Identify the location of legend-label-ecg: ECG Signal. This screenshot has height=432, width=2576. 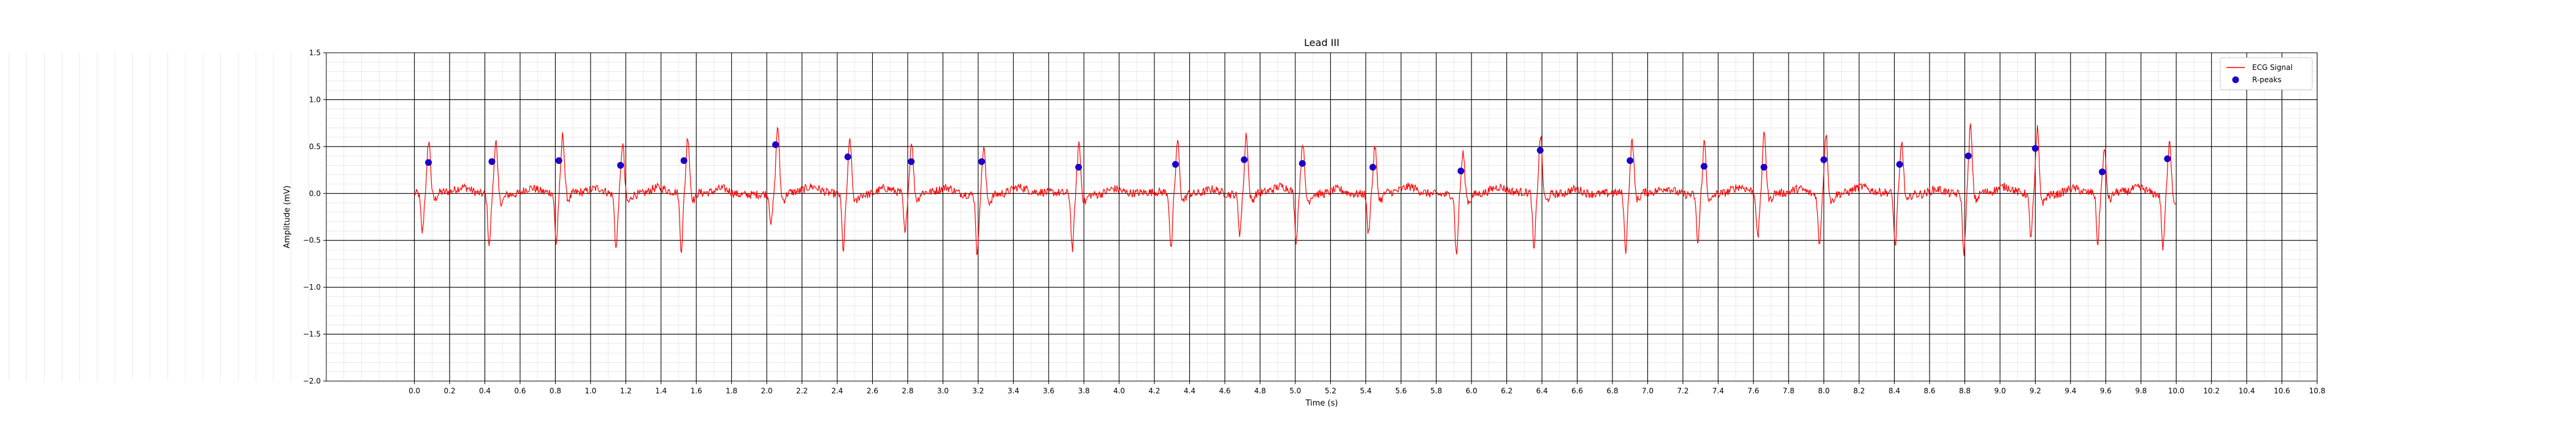
(2272, 67).